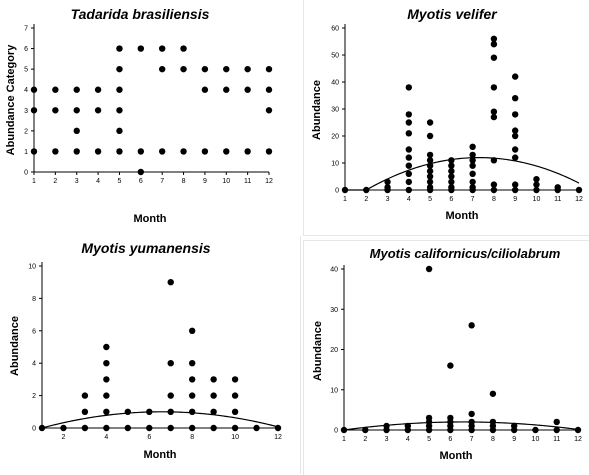  Describe the element at coordinates (461, 426) in the screenshot. I see `fit-curve` at that location.